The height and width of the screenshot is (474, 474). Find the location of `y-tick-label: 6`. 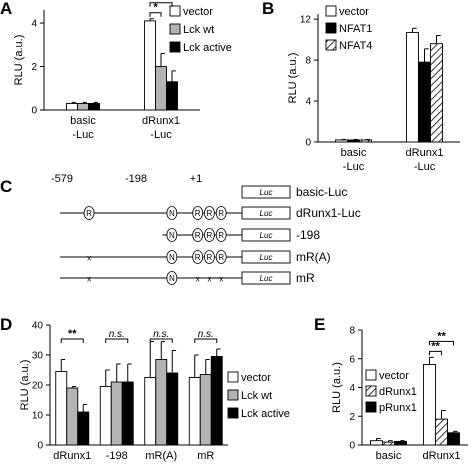

y-tick-label: 6 is located at coordinates (352, 359).